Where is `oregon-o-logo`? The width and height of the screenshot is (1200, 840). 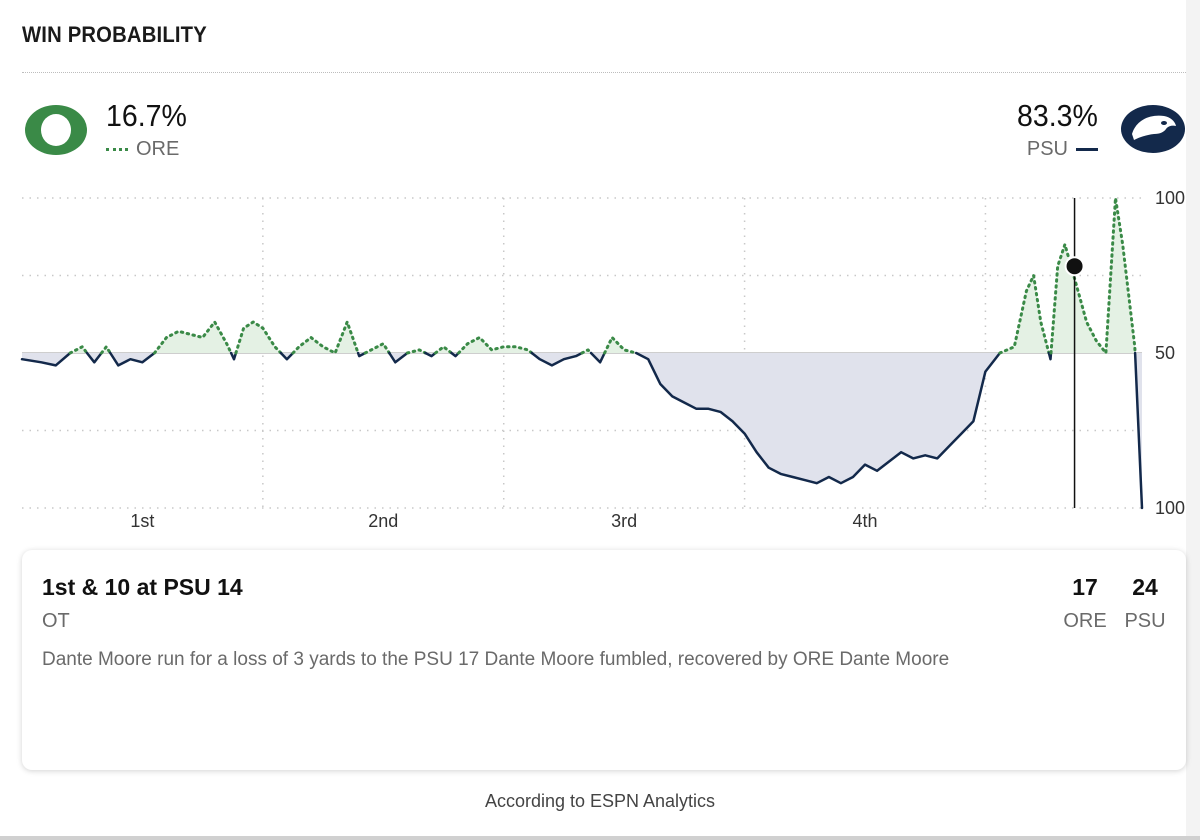 oregon-o-logo is located at coordinates (56, 130).